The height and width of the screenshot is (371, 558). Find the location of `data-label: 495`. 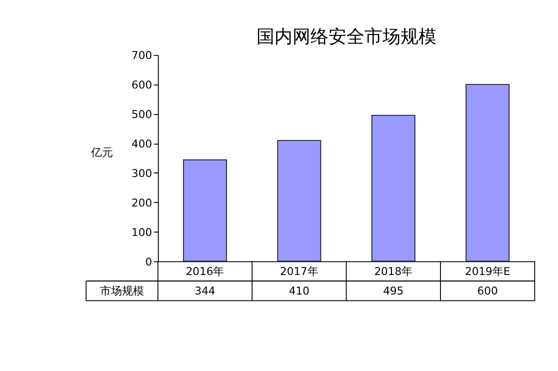

data-label: 495 is located at coordinates (393, 291).